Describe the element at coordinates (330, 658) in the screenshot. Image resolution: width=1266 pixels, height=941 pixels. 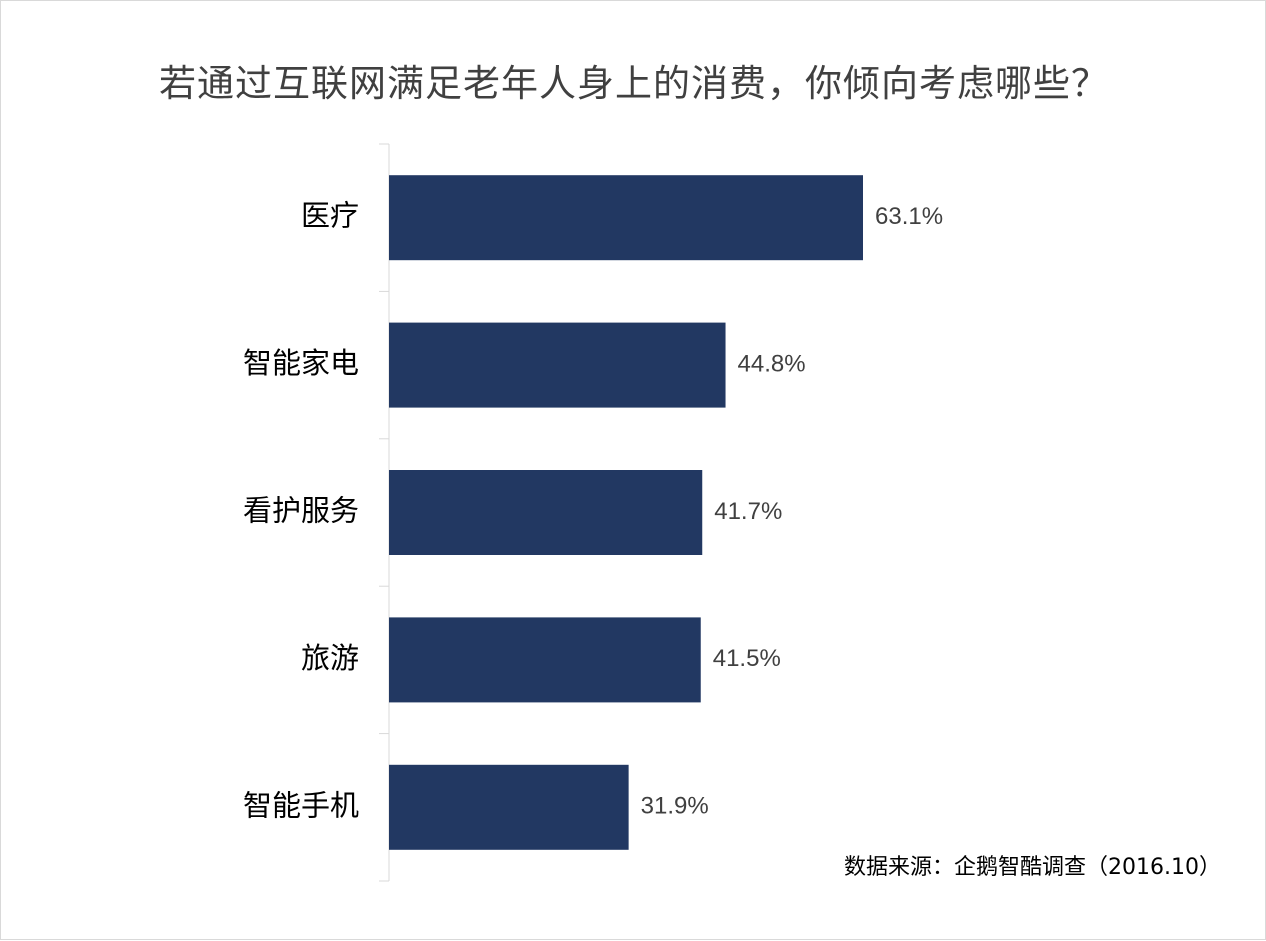
I see `category-label: 旅游` at that location.